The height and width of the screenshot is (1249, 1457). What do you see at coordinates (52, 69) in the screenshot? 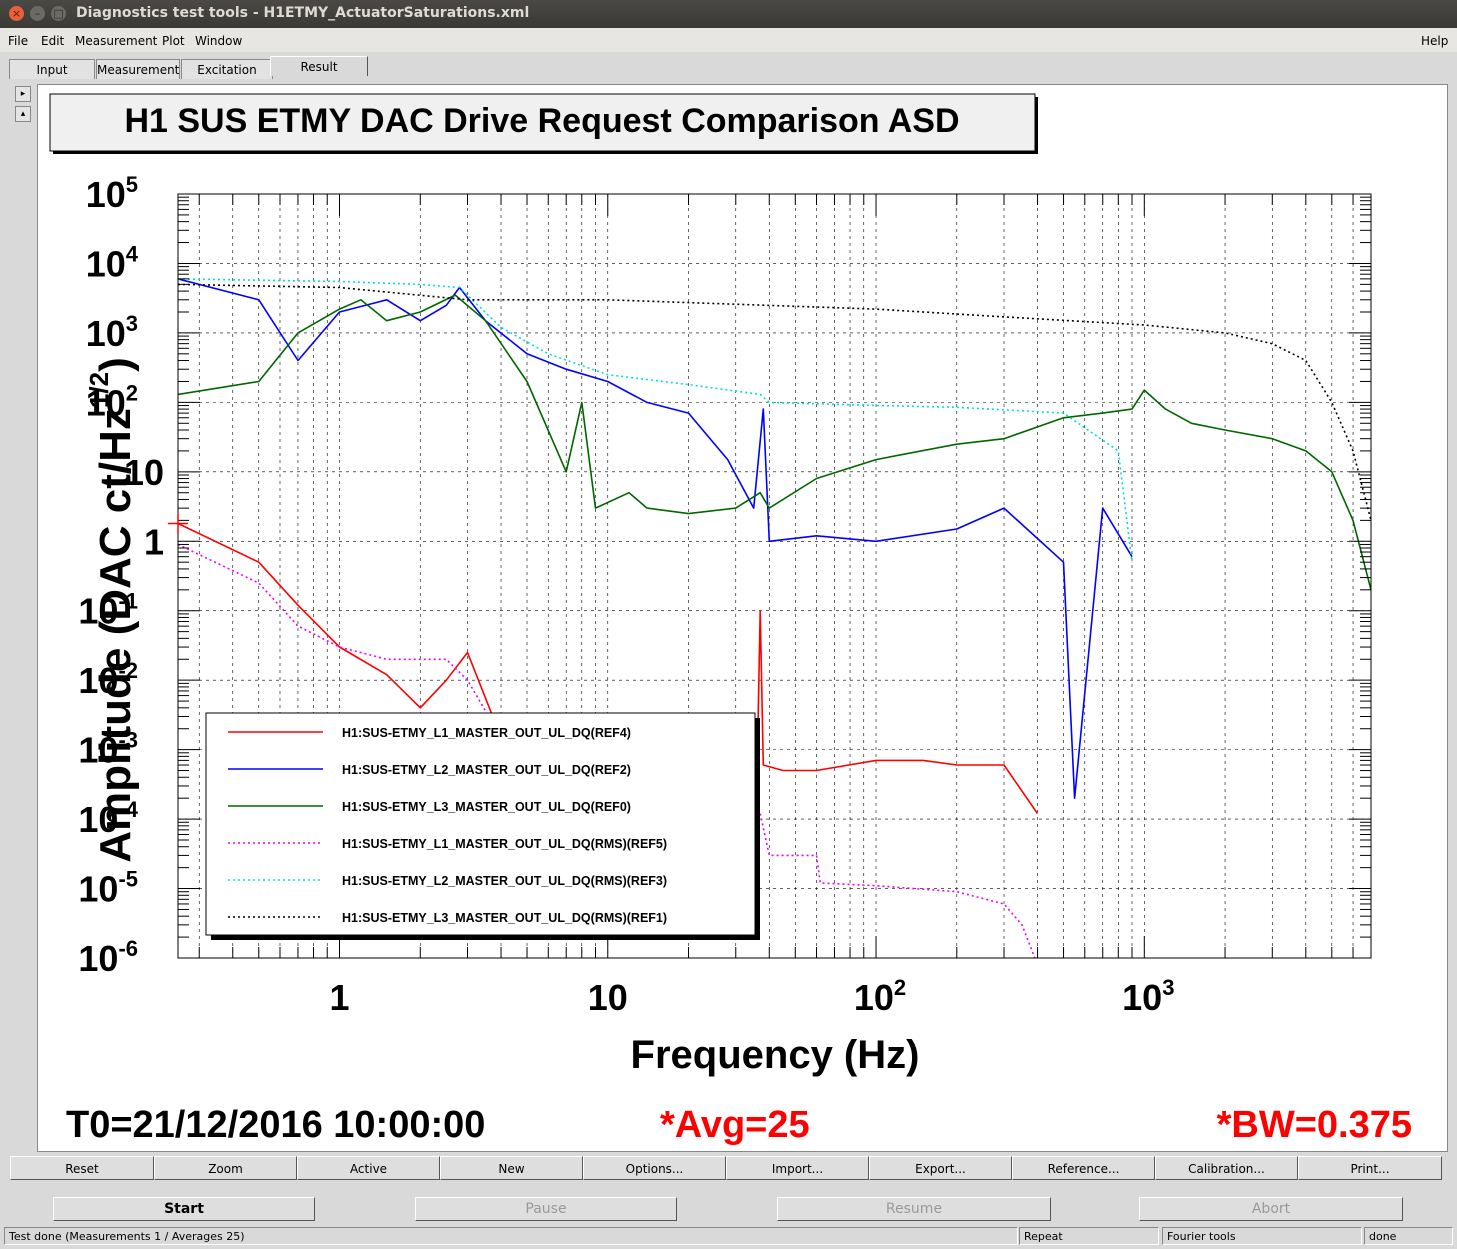
I see `tab-input: Input` at bounding box center [52, 69].